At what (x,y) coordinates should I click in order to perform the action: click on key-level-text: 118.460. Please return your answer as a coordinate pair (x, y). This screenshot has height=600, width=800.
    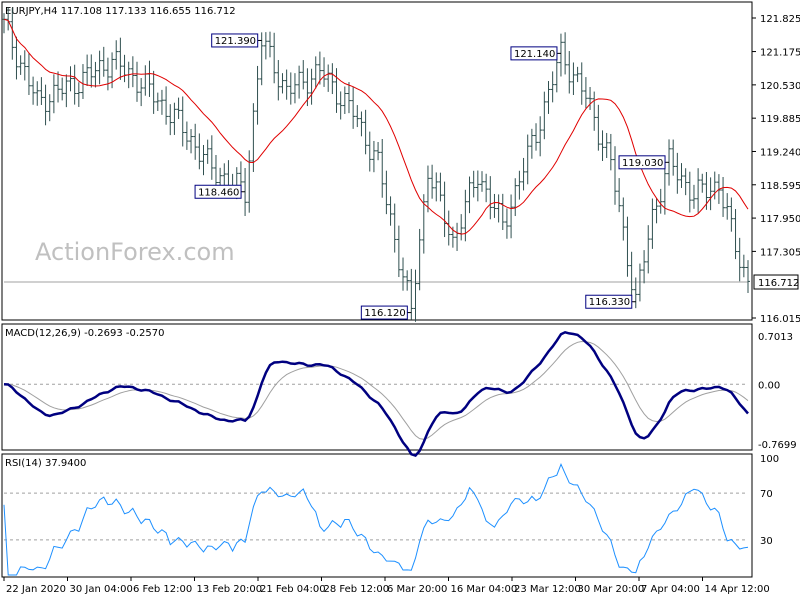
    Looking at the image, I should click on (218, 192).